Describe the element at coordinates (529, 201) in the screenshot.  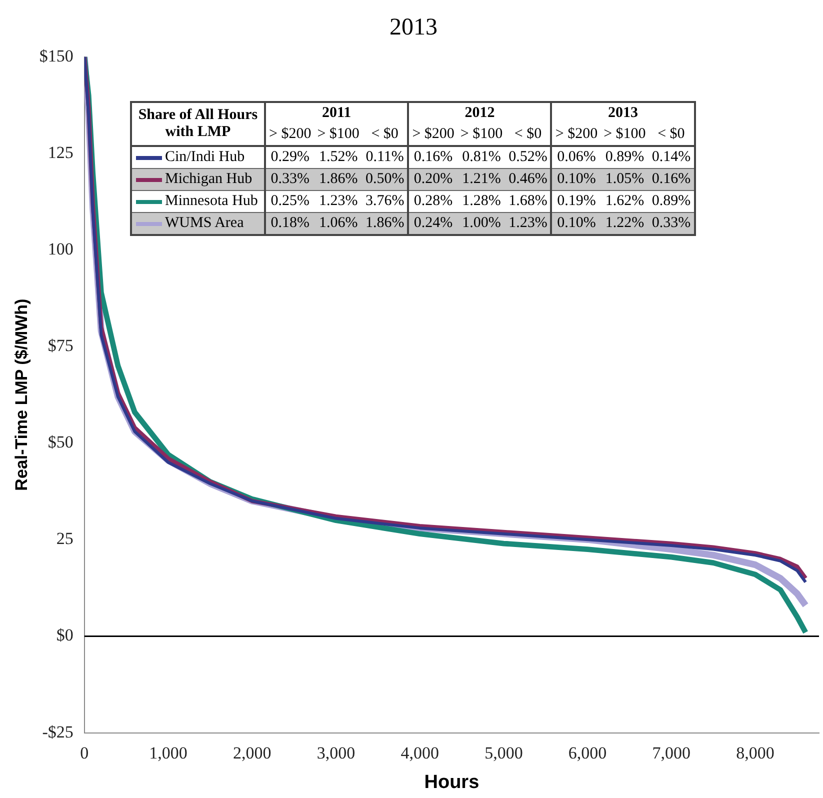
I see `annotation: 1.68%` at that location.